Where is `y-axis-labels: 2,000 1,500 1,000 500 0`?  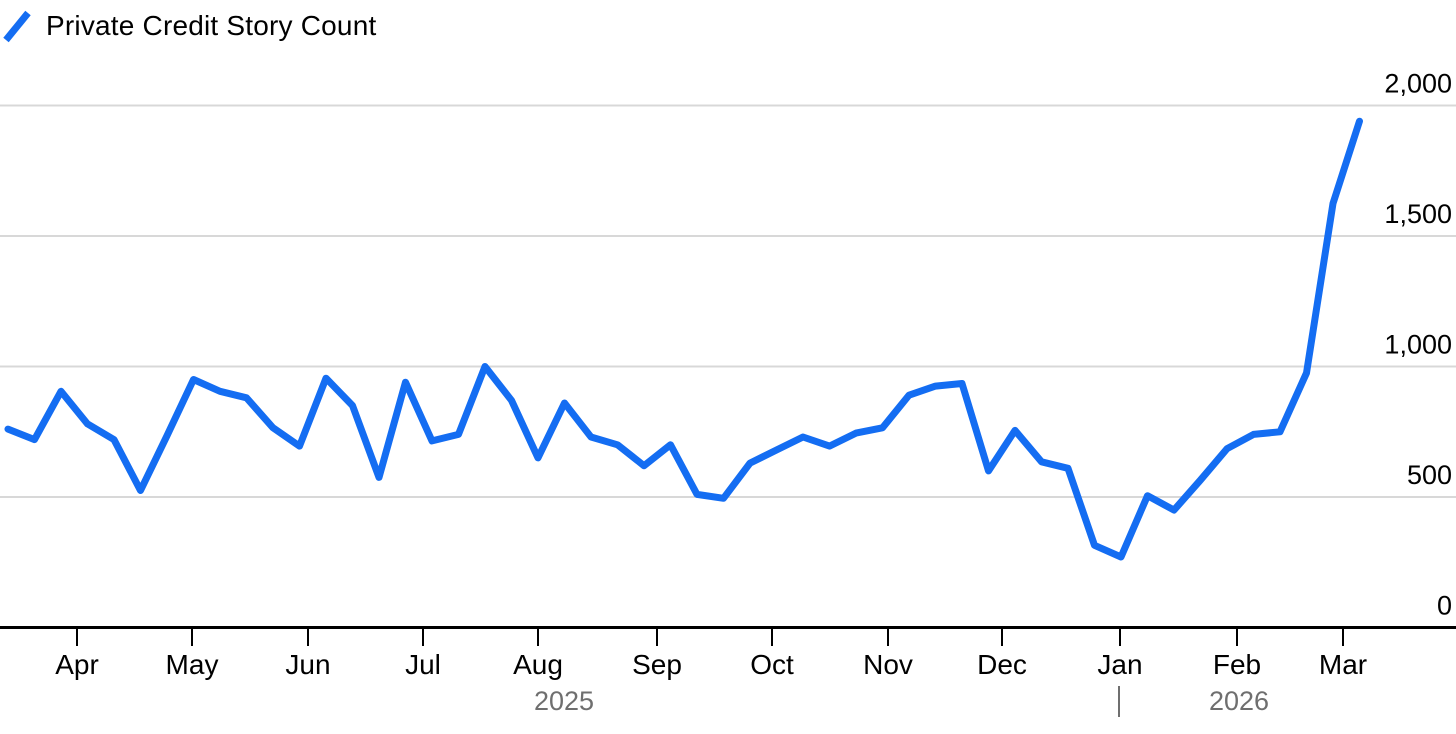
y-axis-labels: 2,000 1,500 1,000 500 0 is located at coordinates (1418, 345).